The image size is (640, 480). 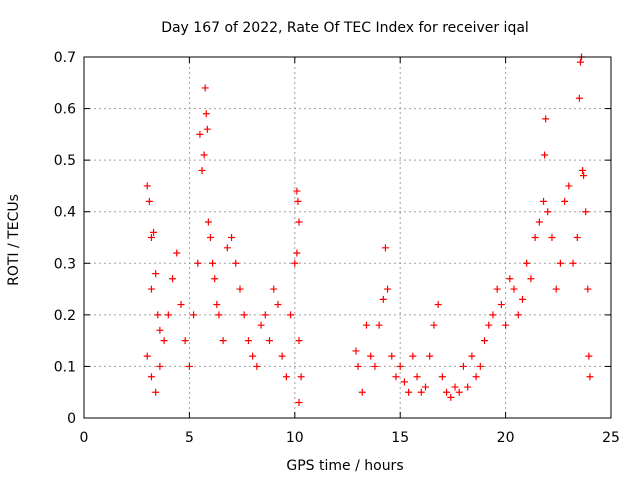 I want to click on x-tick-label: 20, so click(x=506, y=438).